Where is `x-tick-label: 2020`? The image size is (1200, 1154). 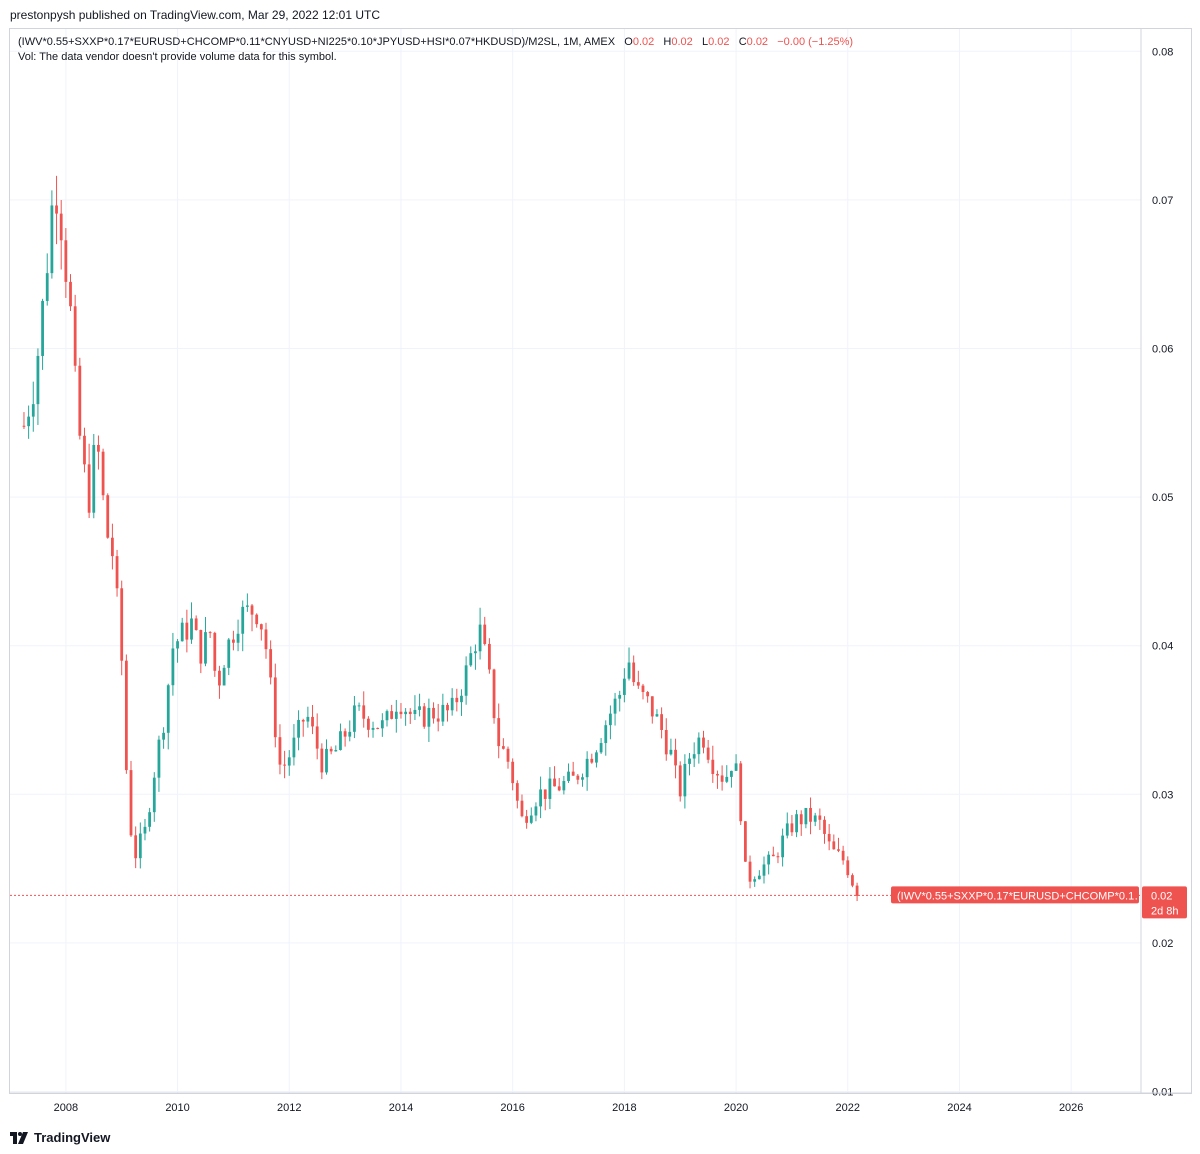
x-tick-label: 2020 is located at coordinates (736, 1108).